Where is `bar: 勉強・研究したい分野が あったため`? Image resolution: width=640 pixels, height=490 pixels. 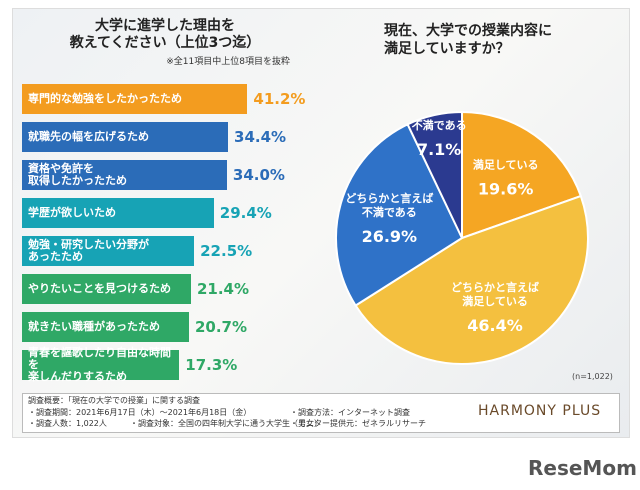 bar: 勉強・研究したい分野が あったため is located at coordinates (108, 251).